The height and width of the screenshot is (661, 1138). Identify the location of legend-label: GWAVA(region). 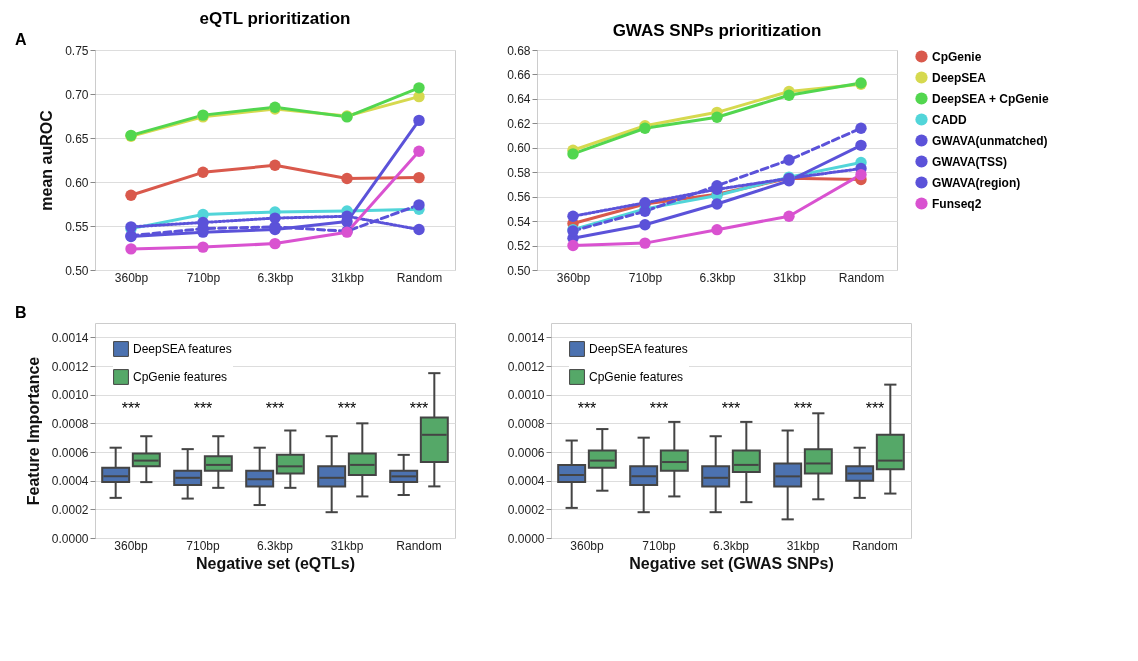
(976, 182).